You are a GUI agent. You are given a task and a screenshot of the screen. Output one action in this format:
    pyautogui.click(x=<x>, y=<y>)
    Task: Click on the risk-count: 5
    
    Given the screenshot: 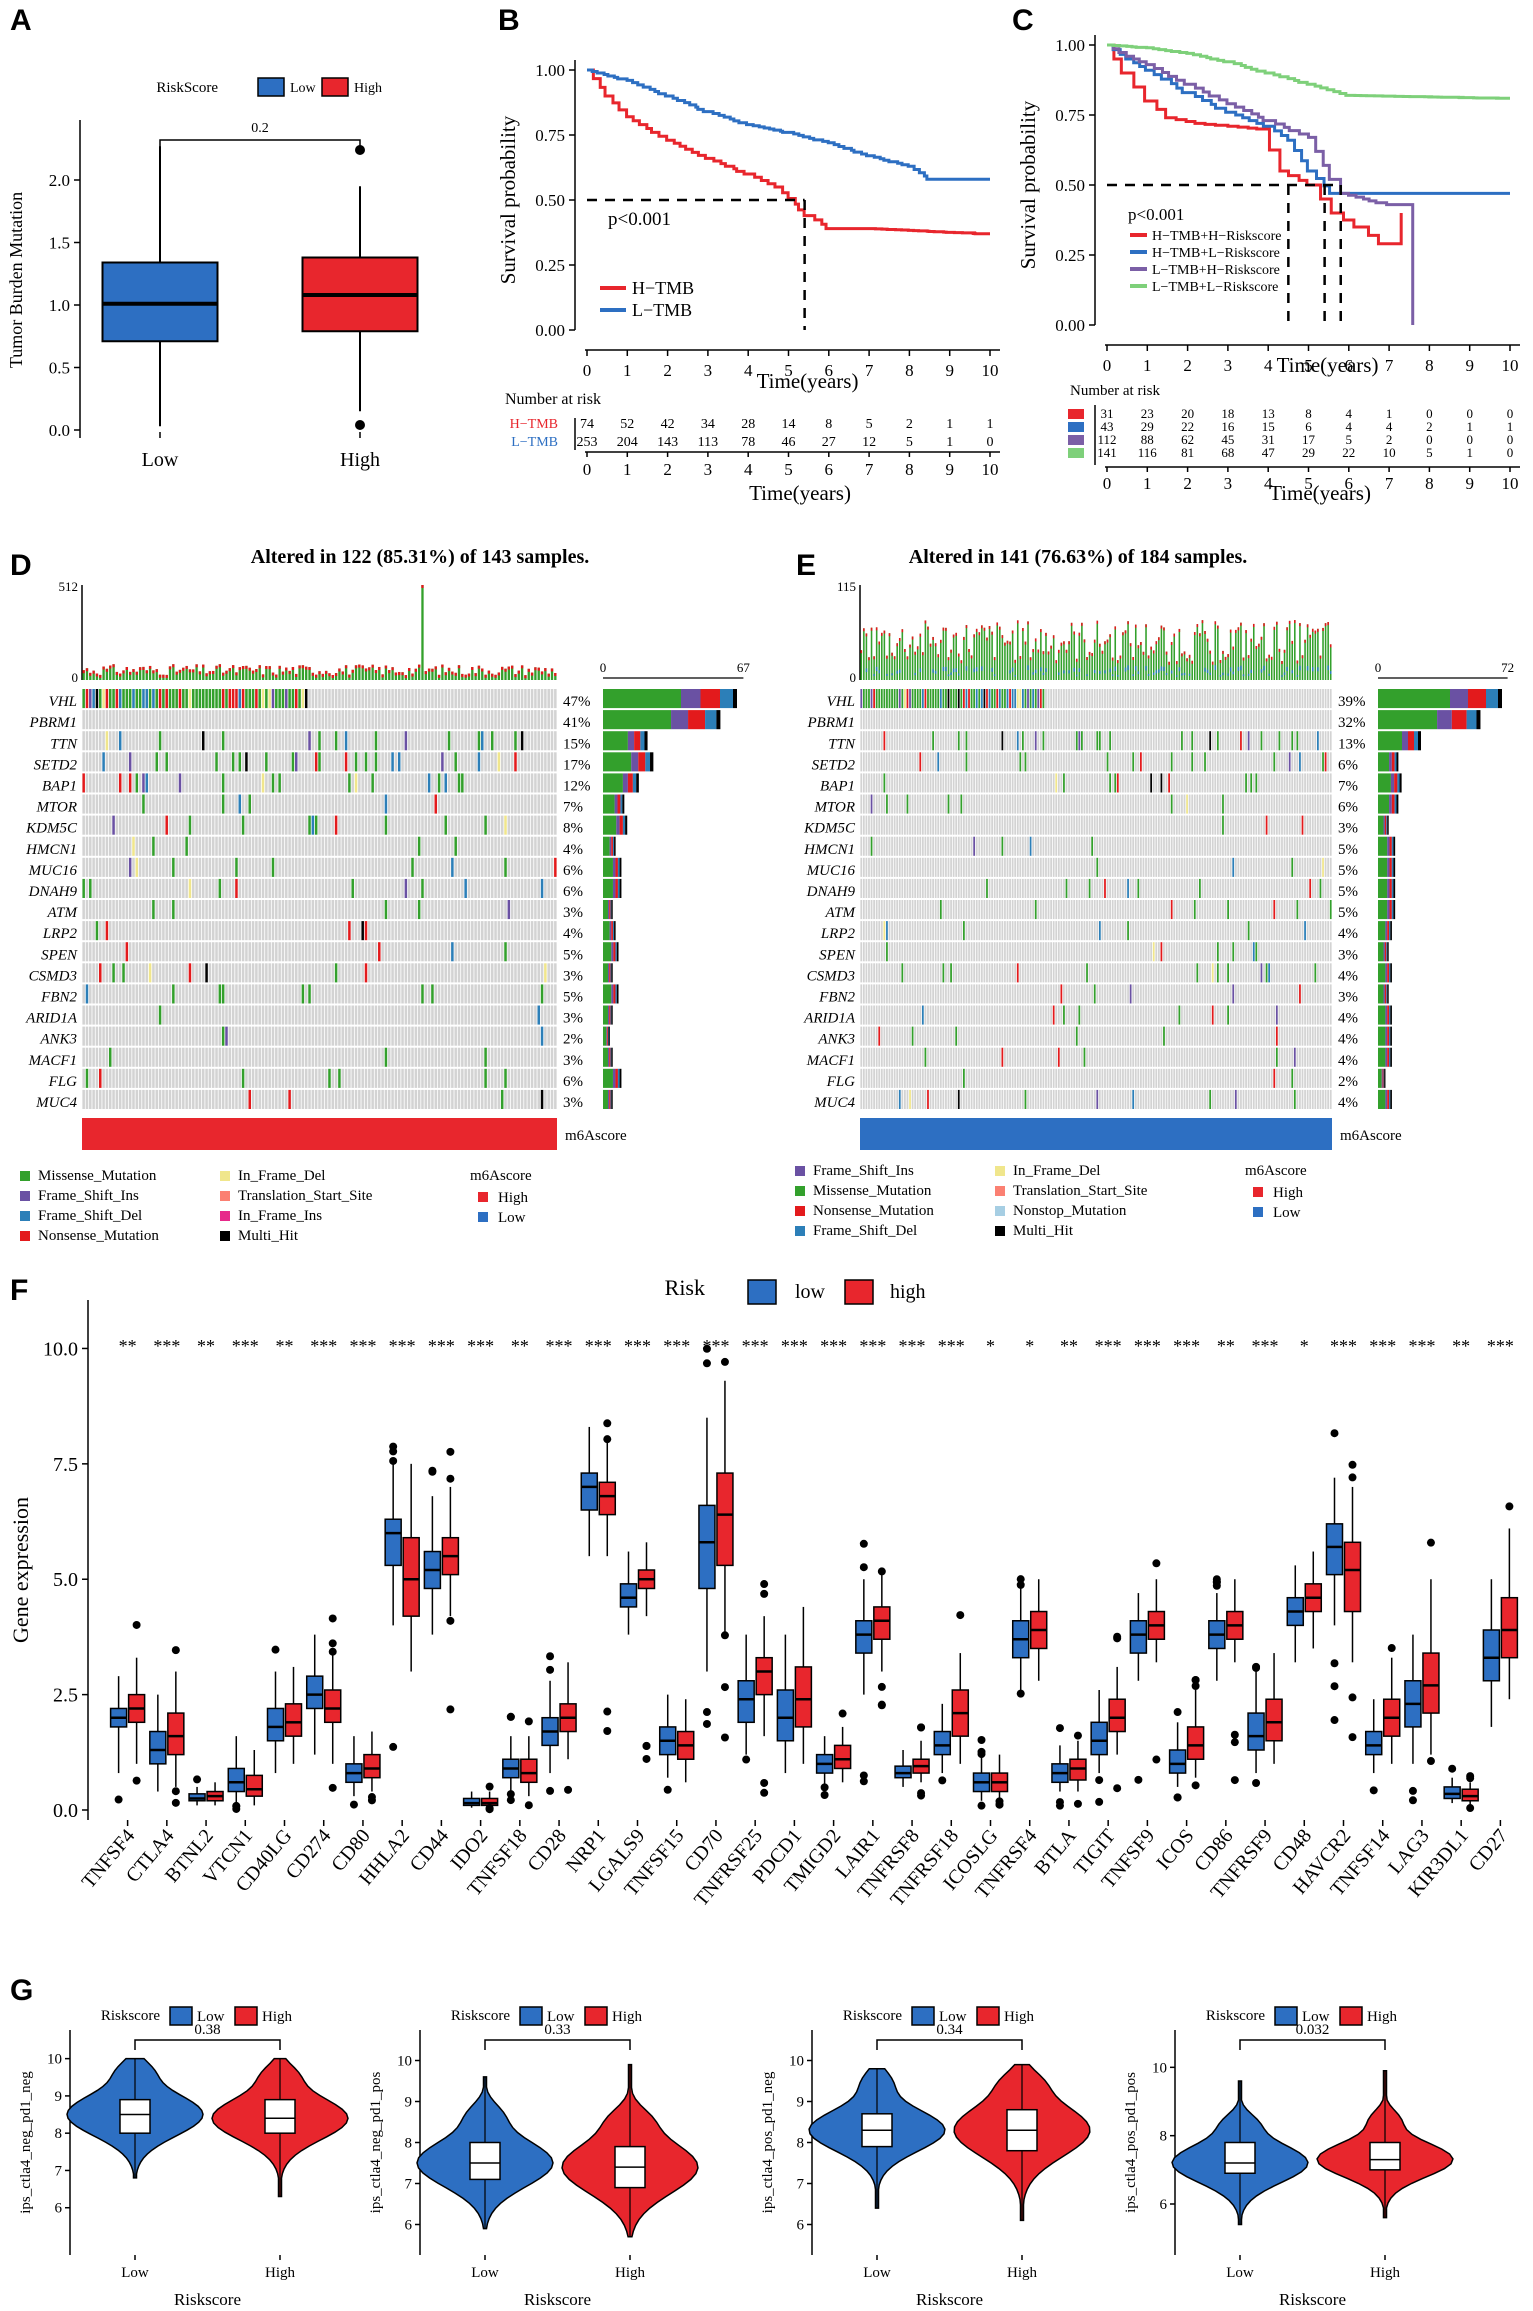 What is the action you would take?
    pyautogui.click(x=869, y=424)
    